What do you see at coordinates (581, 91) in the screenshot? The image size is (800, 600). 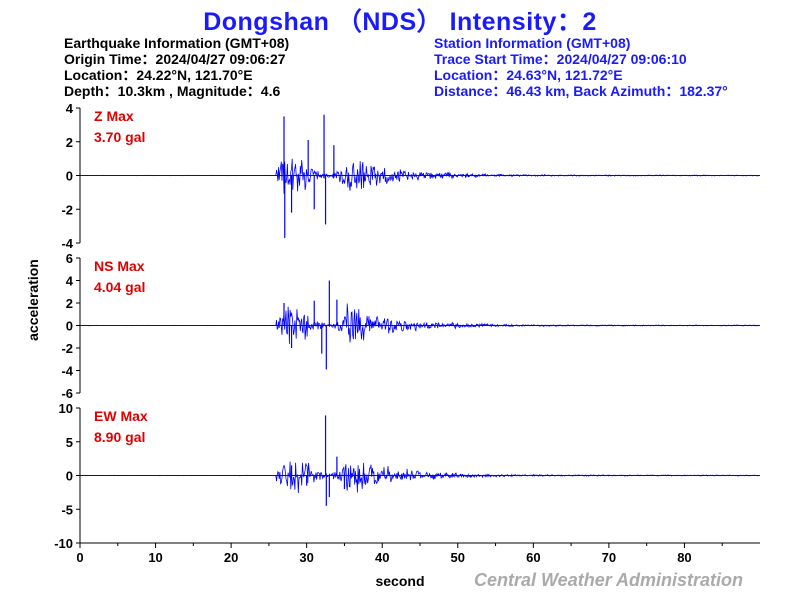 I see `distance-azimuth: Distance：46.43 km, Back Azimuth：182.37°` at bounding box center [581, 91].